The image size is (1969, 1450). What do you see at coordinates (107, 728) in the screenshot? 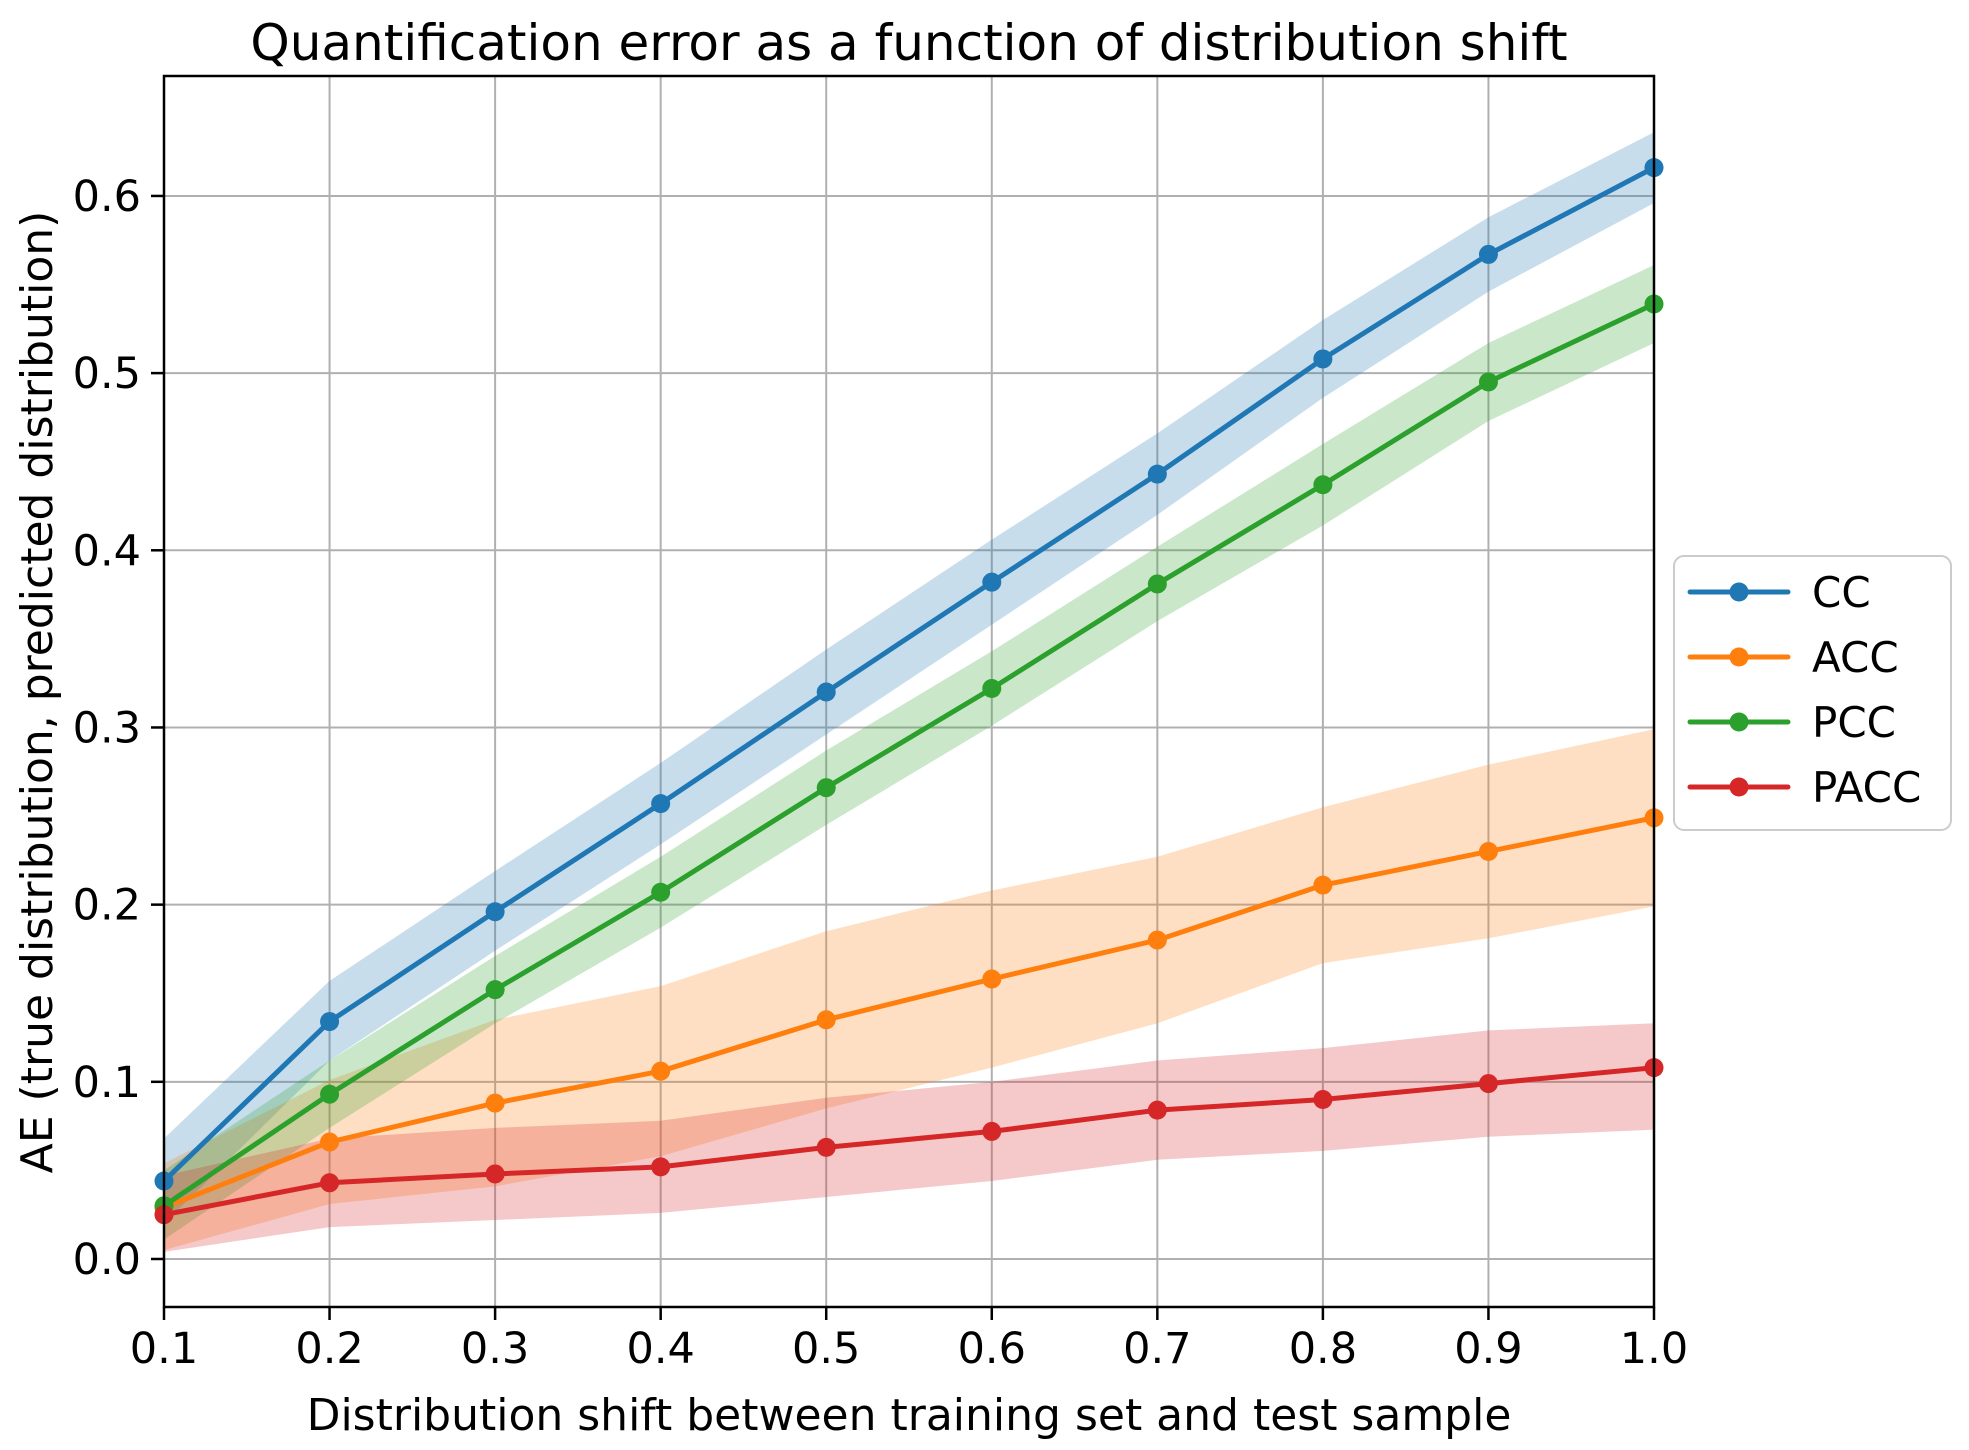
I see `y-tick-label: 0.3` at bounding box center [107, 728].